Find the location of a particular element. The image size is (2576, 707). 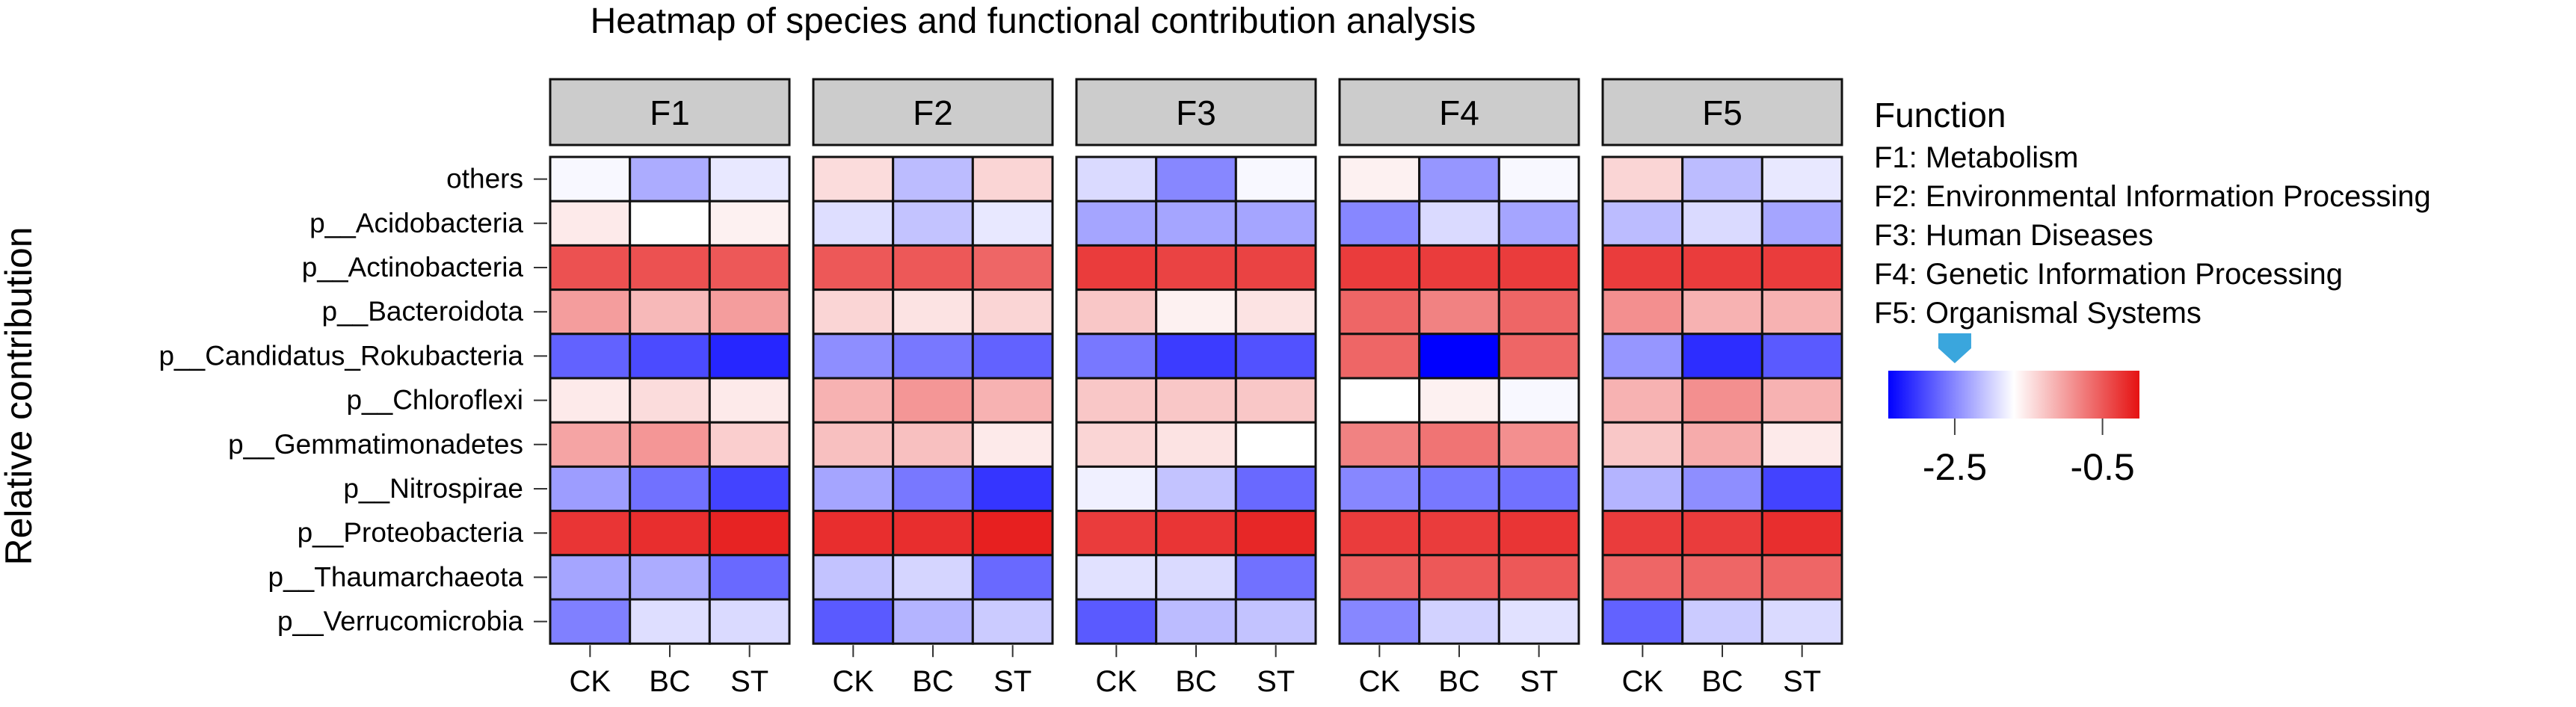

facet-panel-f2: F2 CK BC ST is located at coordinates (933, 388).